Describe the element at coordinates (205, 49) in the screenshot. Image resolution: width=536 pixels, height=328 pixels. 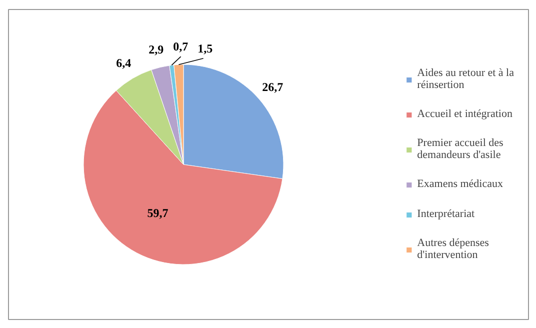
I see `data-label: 1,5` at that location.